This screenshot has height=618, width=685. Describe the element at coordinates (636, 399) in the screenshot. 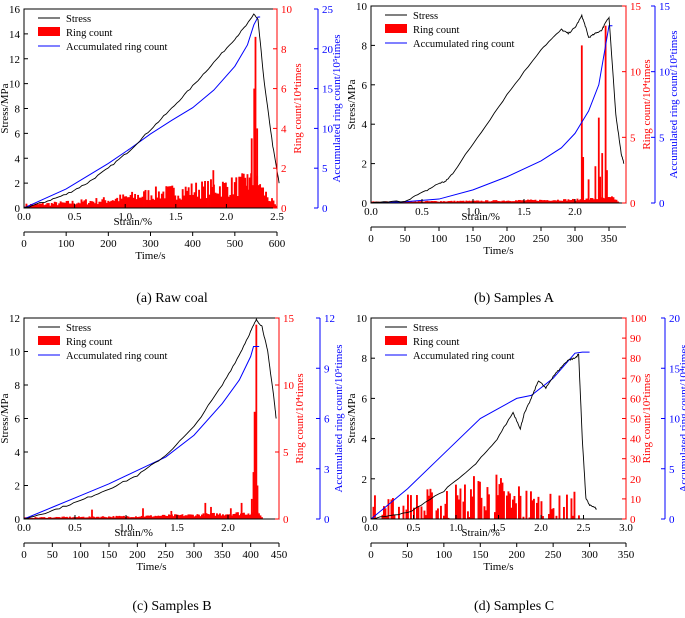

I see `ring-tick-label: 60` at that location.